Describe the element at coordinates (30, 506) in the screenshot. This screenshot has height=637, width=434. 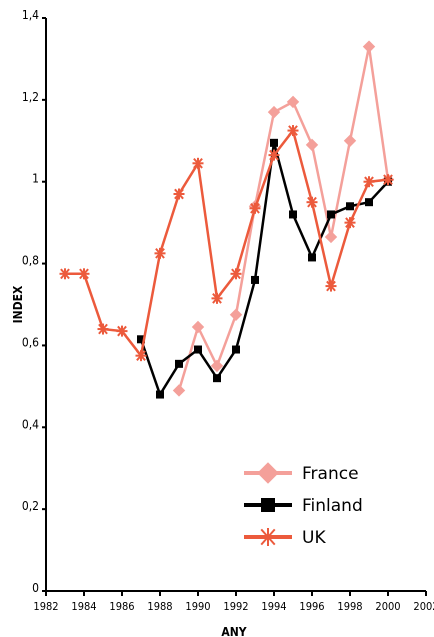
I see `y-tick-label: 0,2` at that location.